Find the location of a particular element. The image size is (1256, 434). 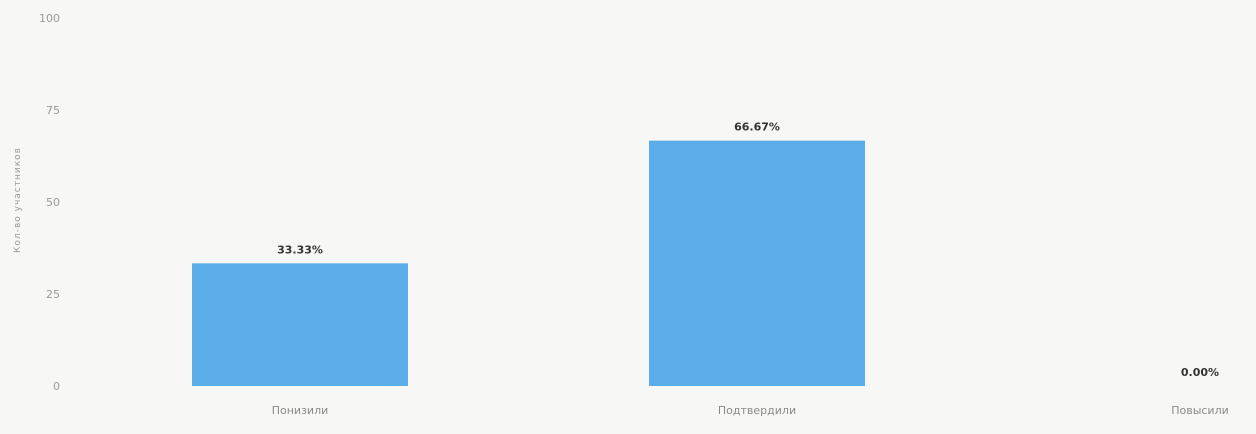

data-label: 0.00% is located at coordinates (1200, 372).